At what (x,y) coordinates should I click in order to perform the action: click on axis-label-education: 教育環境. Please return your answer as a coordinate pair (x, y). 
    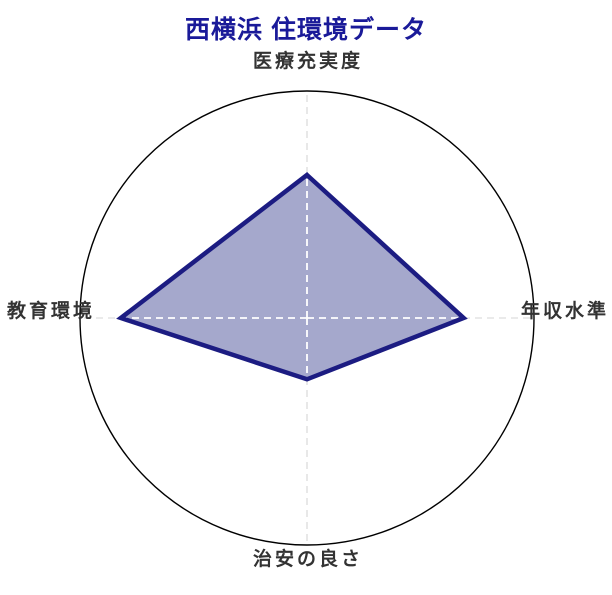
    Looking at the image, I should click on (50, 311).